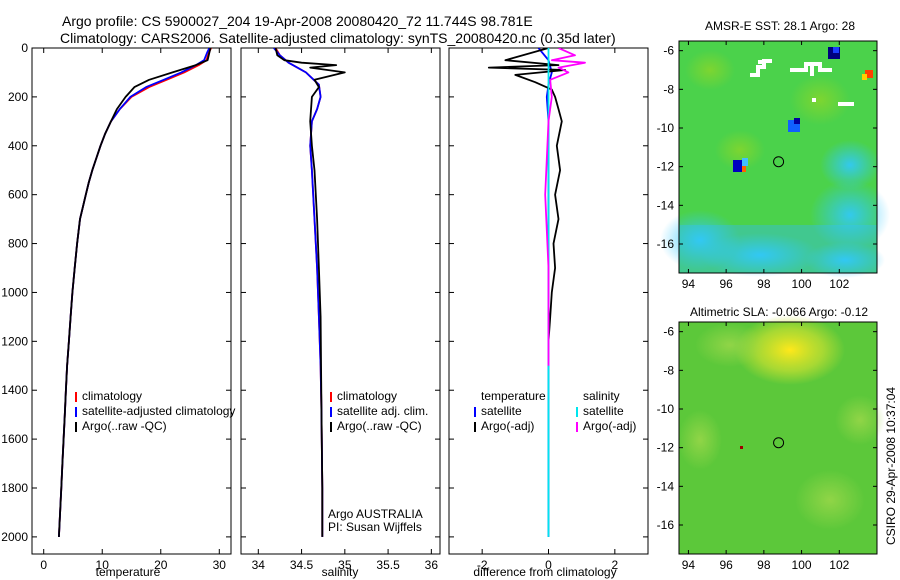 This screenshot has width=900, height=580. Describe the element at coordinates (601, 396) in the screenshot. I see `legend-header-salinity: salinity` at that location.